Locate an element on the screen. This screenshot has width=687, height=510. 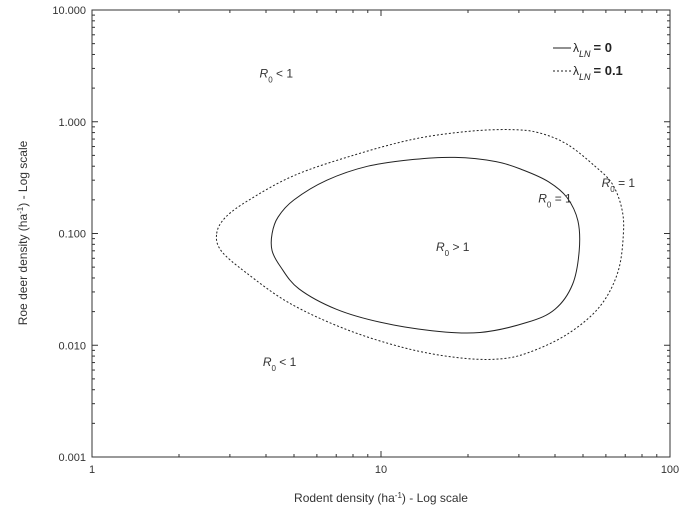
legend-item-lambda-01: λLN = 0.1 is located at coordinates (588, 72).